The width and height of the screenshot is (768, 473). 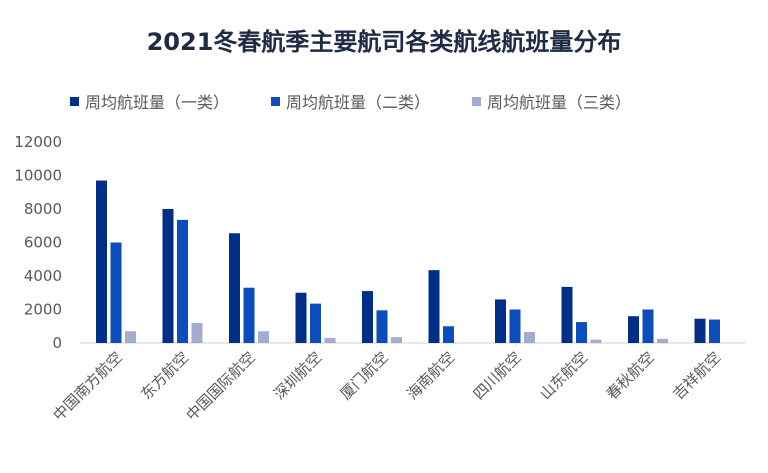 I want to click on legend-item-series-3: 周均航班量（三类）, so click(x=551, y=101).